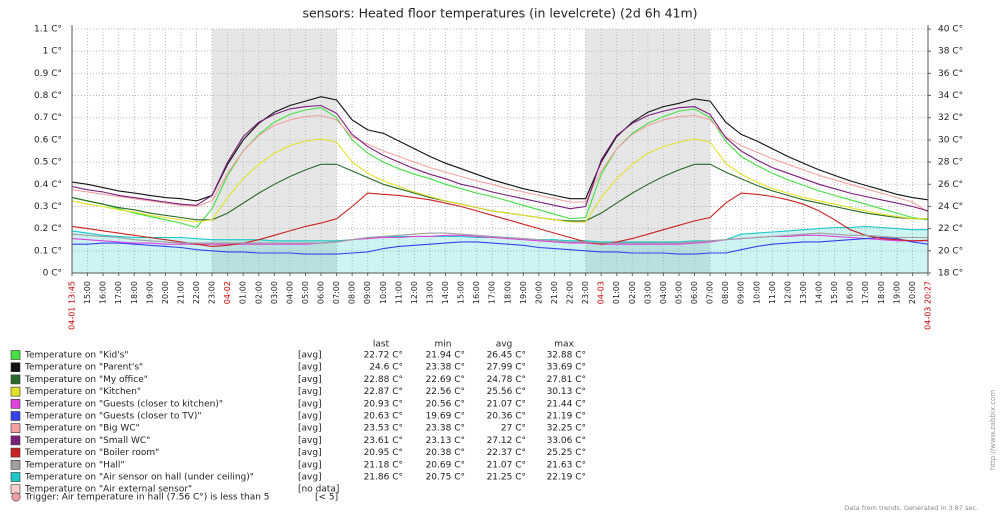  What do you see at coordinates (928, 305) in the screenshot?
I see `x-tick-label: 04-03 20:27` at bounding box center [928, 305].